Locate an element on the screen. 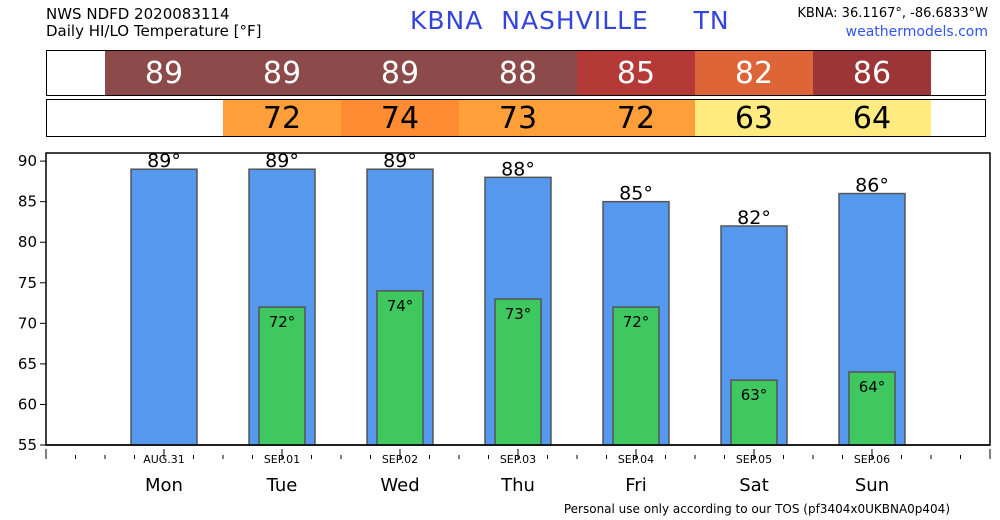 The height and width of the screenshot is (520, 1000). high-cell-mon: 89 is located at coordinates (164, 73).